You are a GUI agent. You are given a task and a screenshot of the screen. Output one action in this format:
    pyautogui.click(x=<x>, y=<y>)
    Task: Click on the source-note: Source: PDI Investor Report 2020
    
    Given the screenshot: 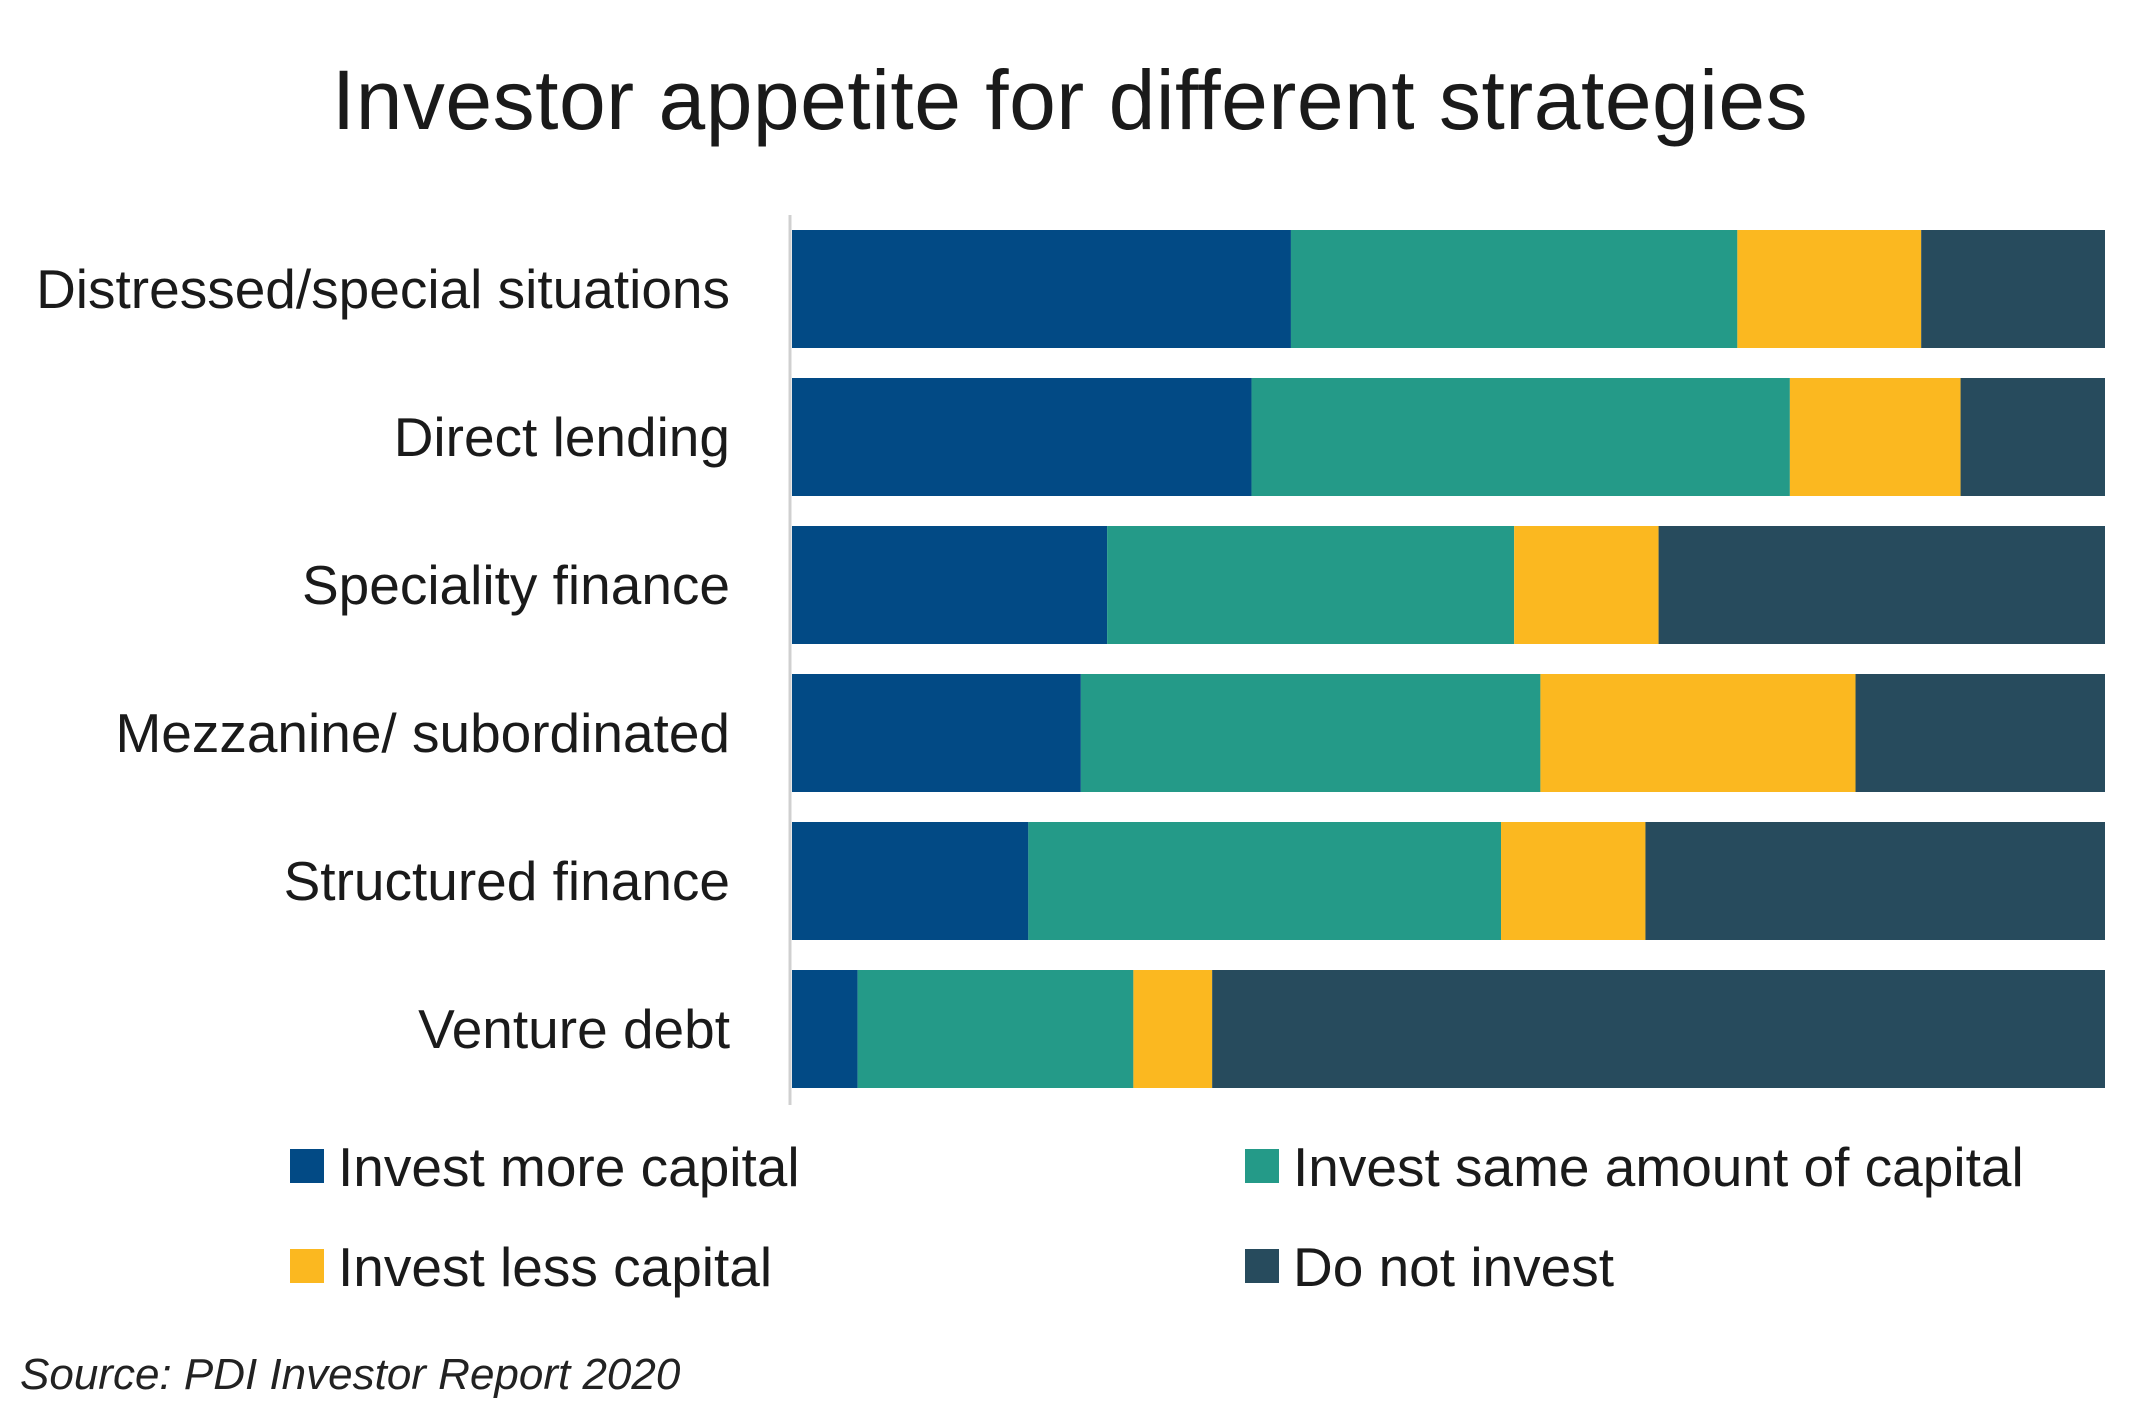 What is the action you would take?
    pyautogui.click(x=350, y=1374)
    